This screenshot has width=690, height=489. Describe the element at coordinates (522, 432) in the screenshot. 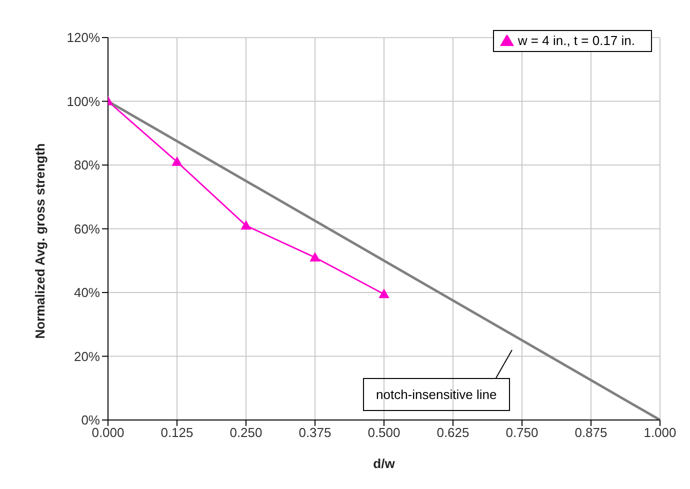

I see `x-tick-label: 0.750` at that location.